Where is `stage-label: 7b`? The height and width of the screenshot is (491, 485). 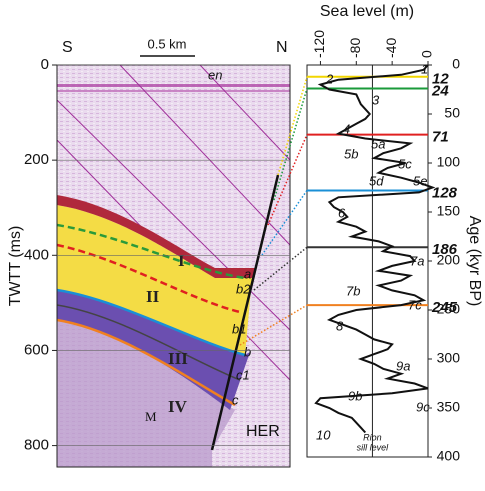
stage-label: 7b is located at coordinates (353, 290).